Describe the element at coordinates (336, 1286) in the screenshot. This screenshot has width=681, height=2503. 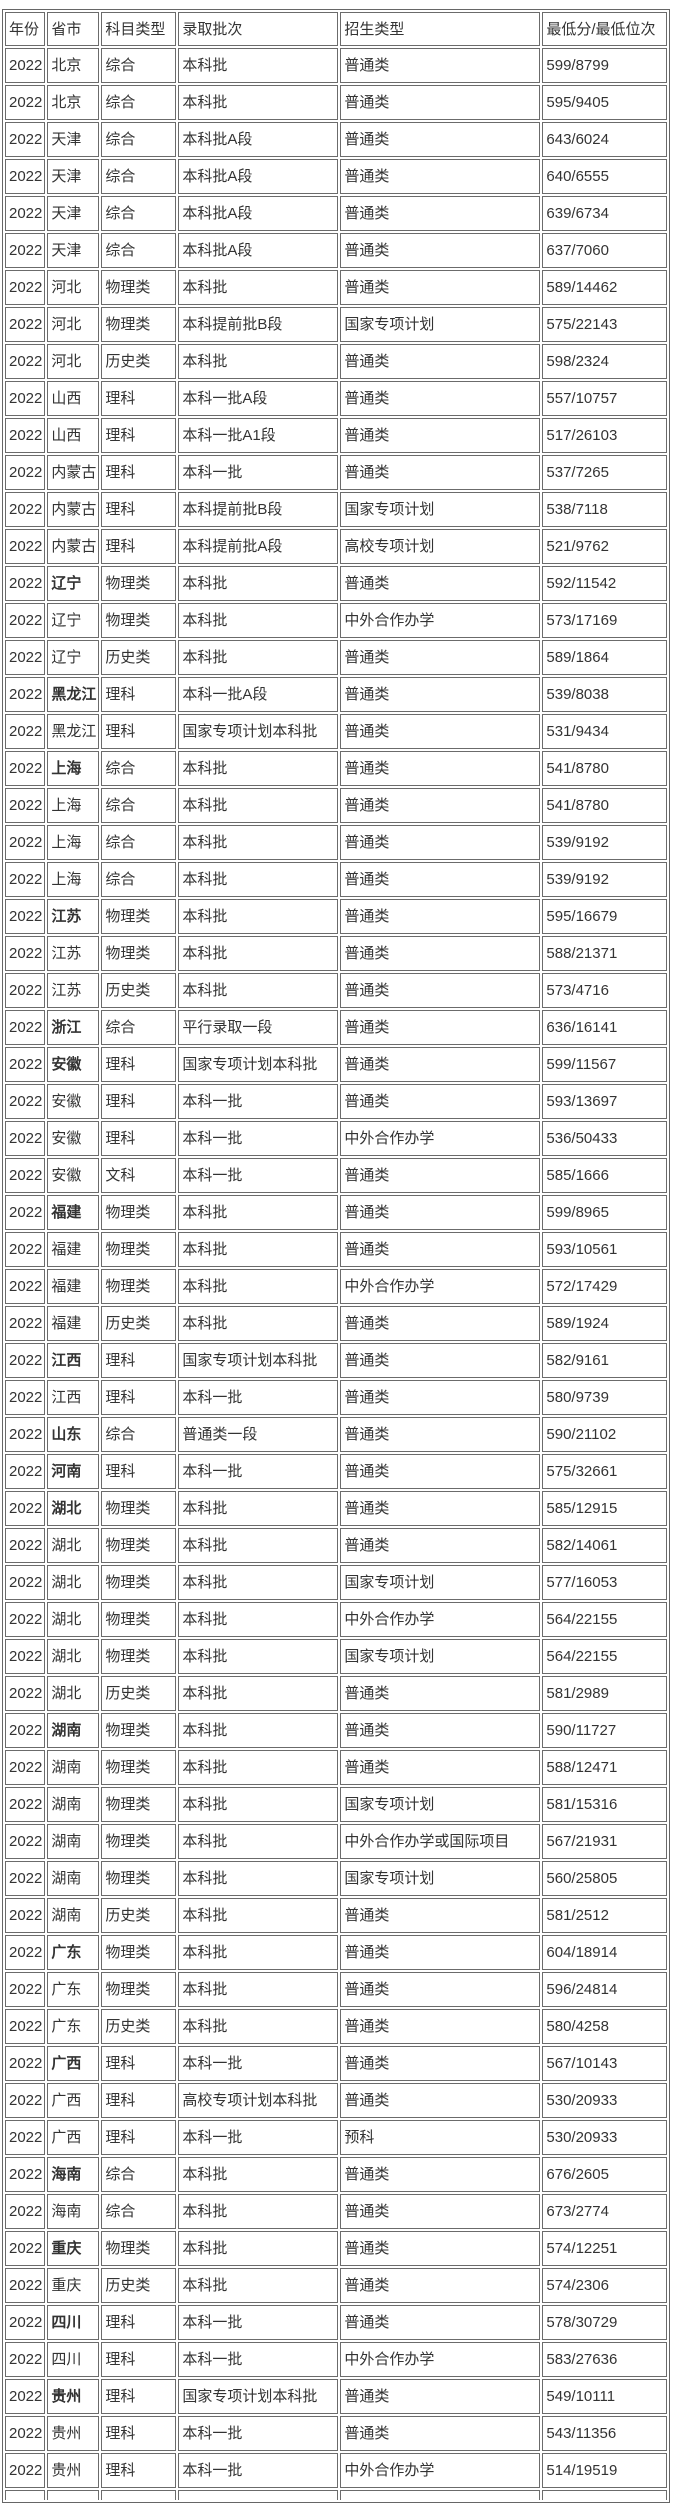
I see `table-row: 2022 福建 物理类 本科批 中外合作办学 572/17429` at that location.